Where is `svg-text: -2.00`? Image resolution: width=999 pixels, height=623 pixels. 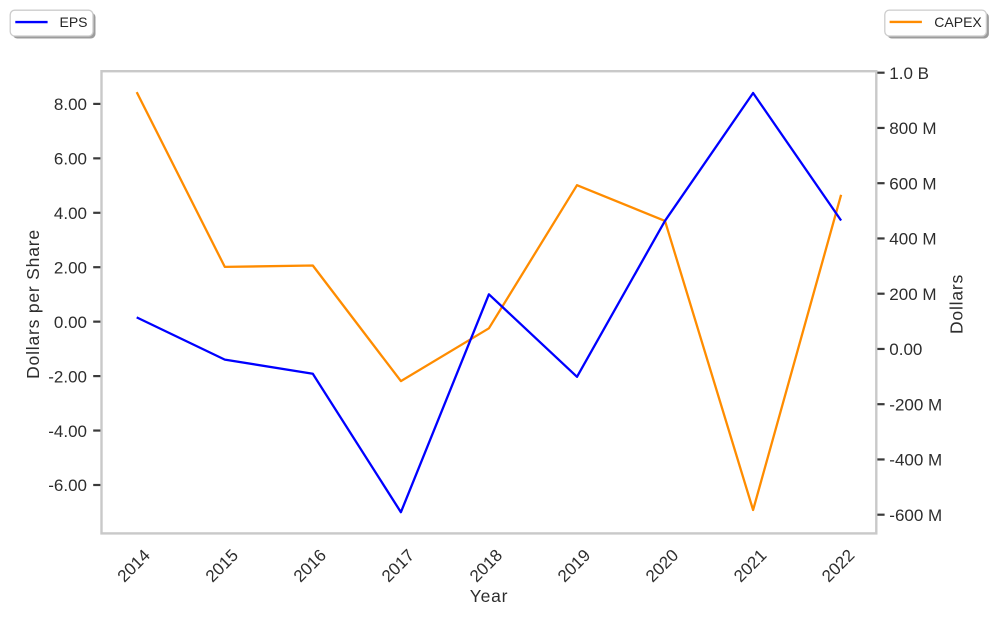 svg-text: -2.00 is located at coordinates (67, 376).